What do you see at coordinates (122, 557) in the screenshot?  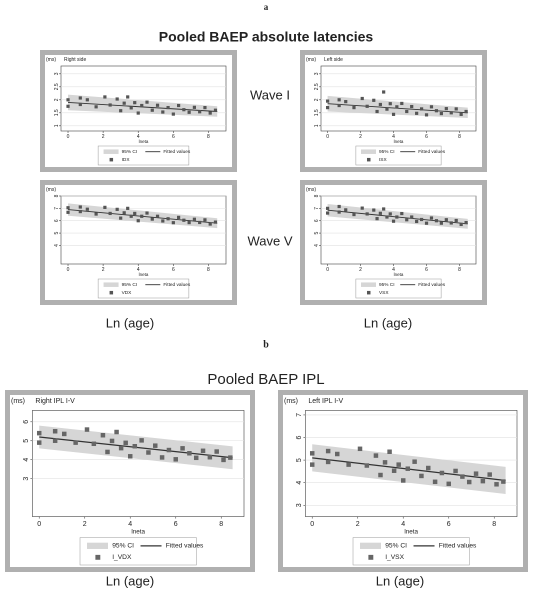 I see `legend-label: I_VDX` at bounding box center [122, 557].